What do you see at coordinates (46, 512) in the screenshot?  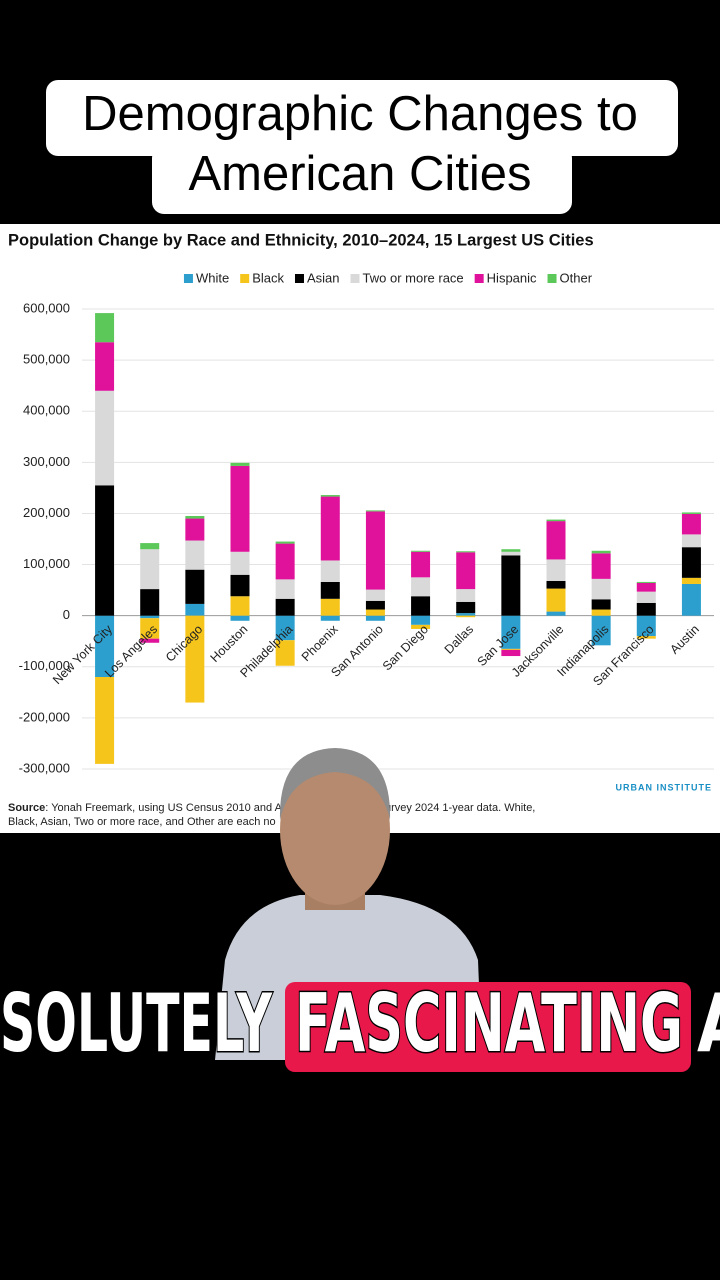 I see `y-tick-label: 200,000` at bounding box center [46, 512].